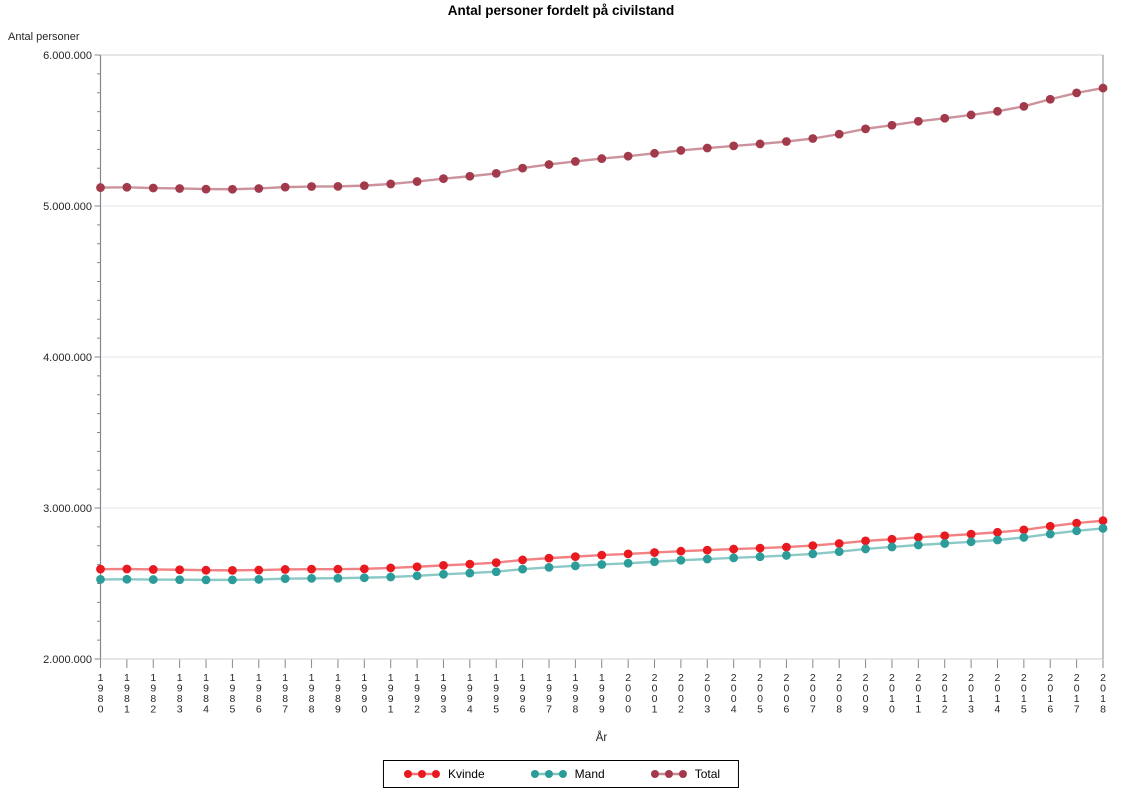 The image size is (1122, 793). Describe the element at coordinates (443, 774) in the screenshot. I see `legend-item-kvinde: Kvinde` at that location.